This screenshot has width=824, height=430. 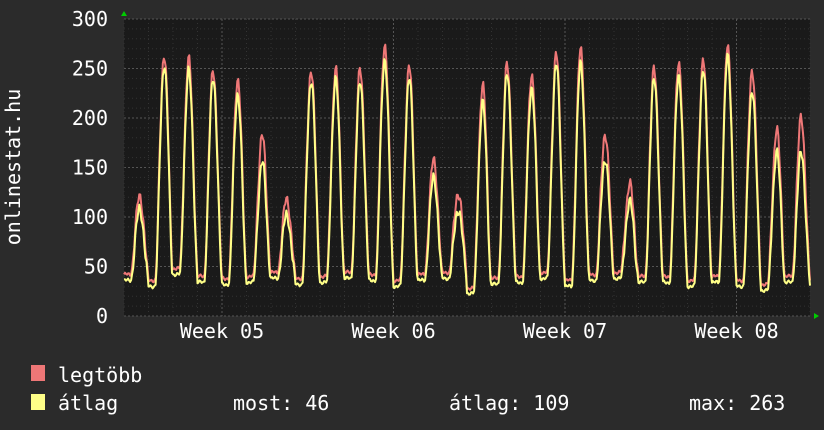 I want to click on y-tick-label: 250, so click(x=90, y=69).